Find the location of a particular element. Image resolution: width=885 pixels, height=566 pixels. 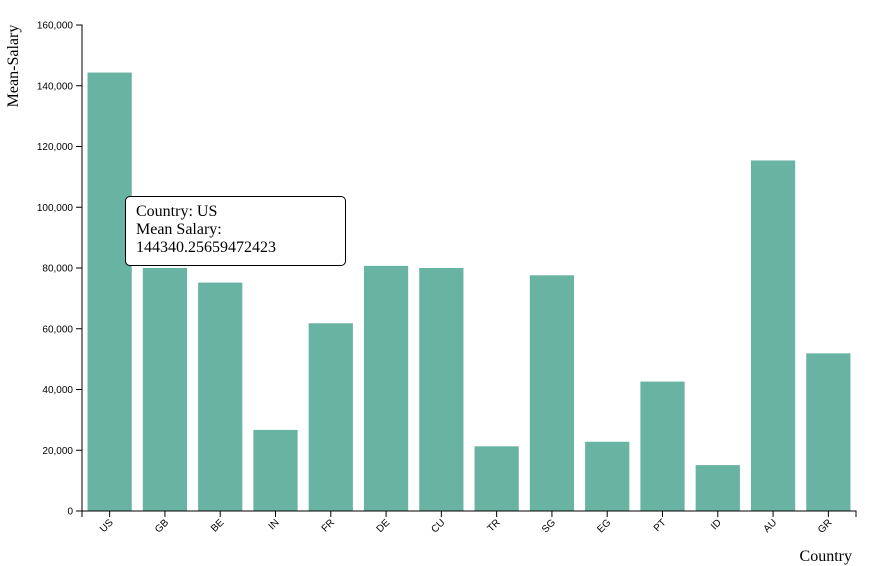

bar-de is located at coordinates (386, 388).